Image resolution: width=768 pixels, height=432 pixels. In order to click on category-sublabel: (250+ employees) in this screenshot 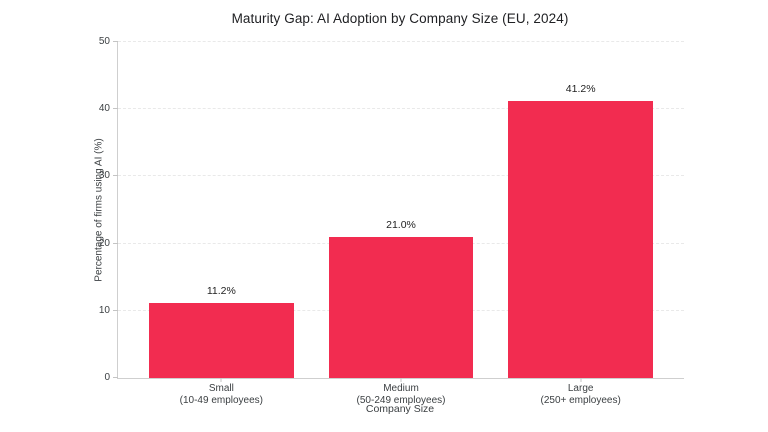, I will do `click(580, 400)`.